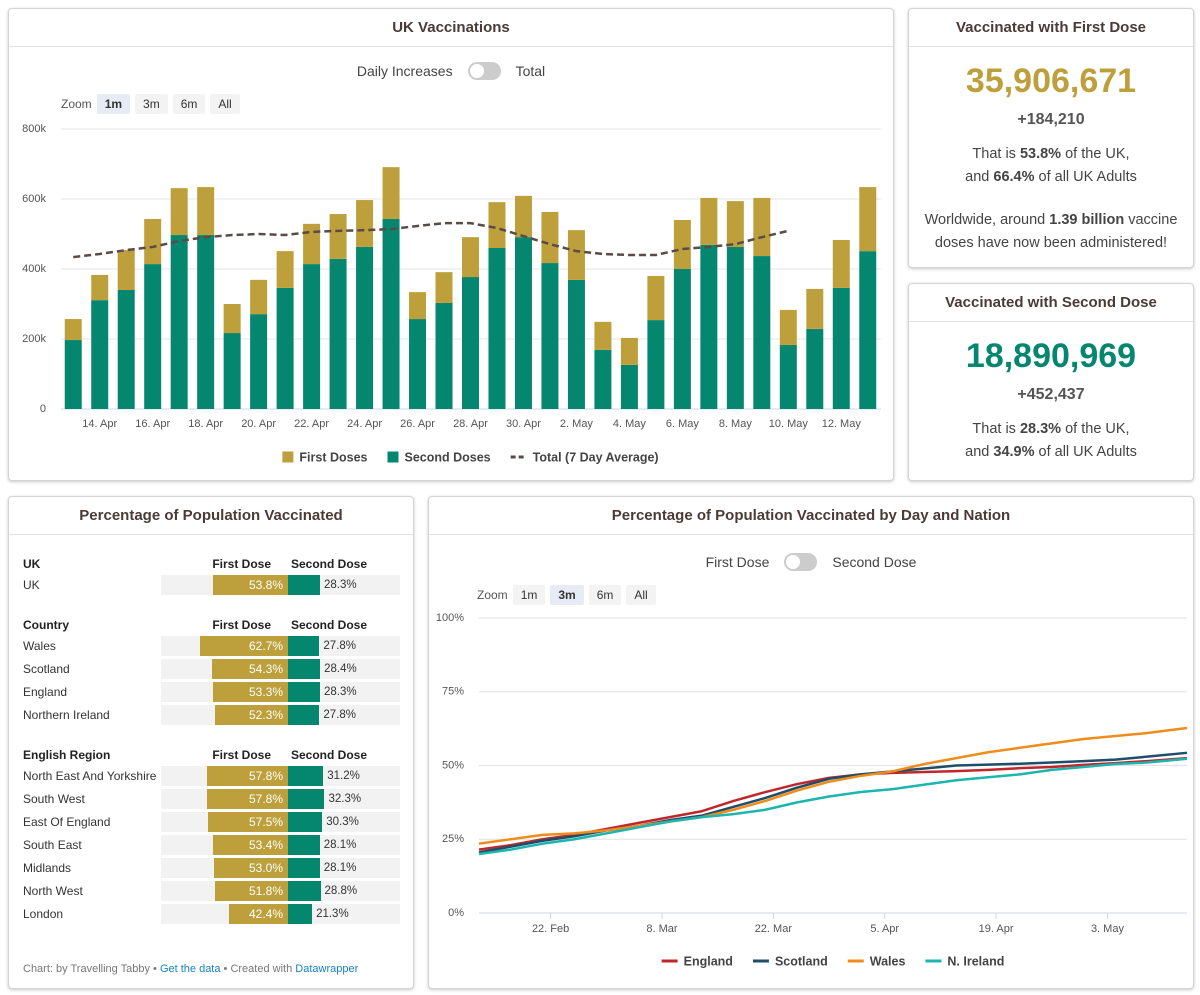  I want to click on card-total: 18,890,969, so click(1051, 356).